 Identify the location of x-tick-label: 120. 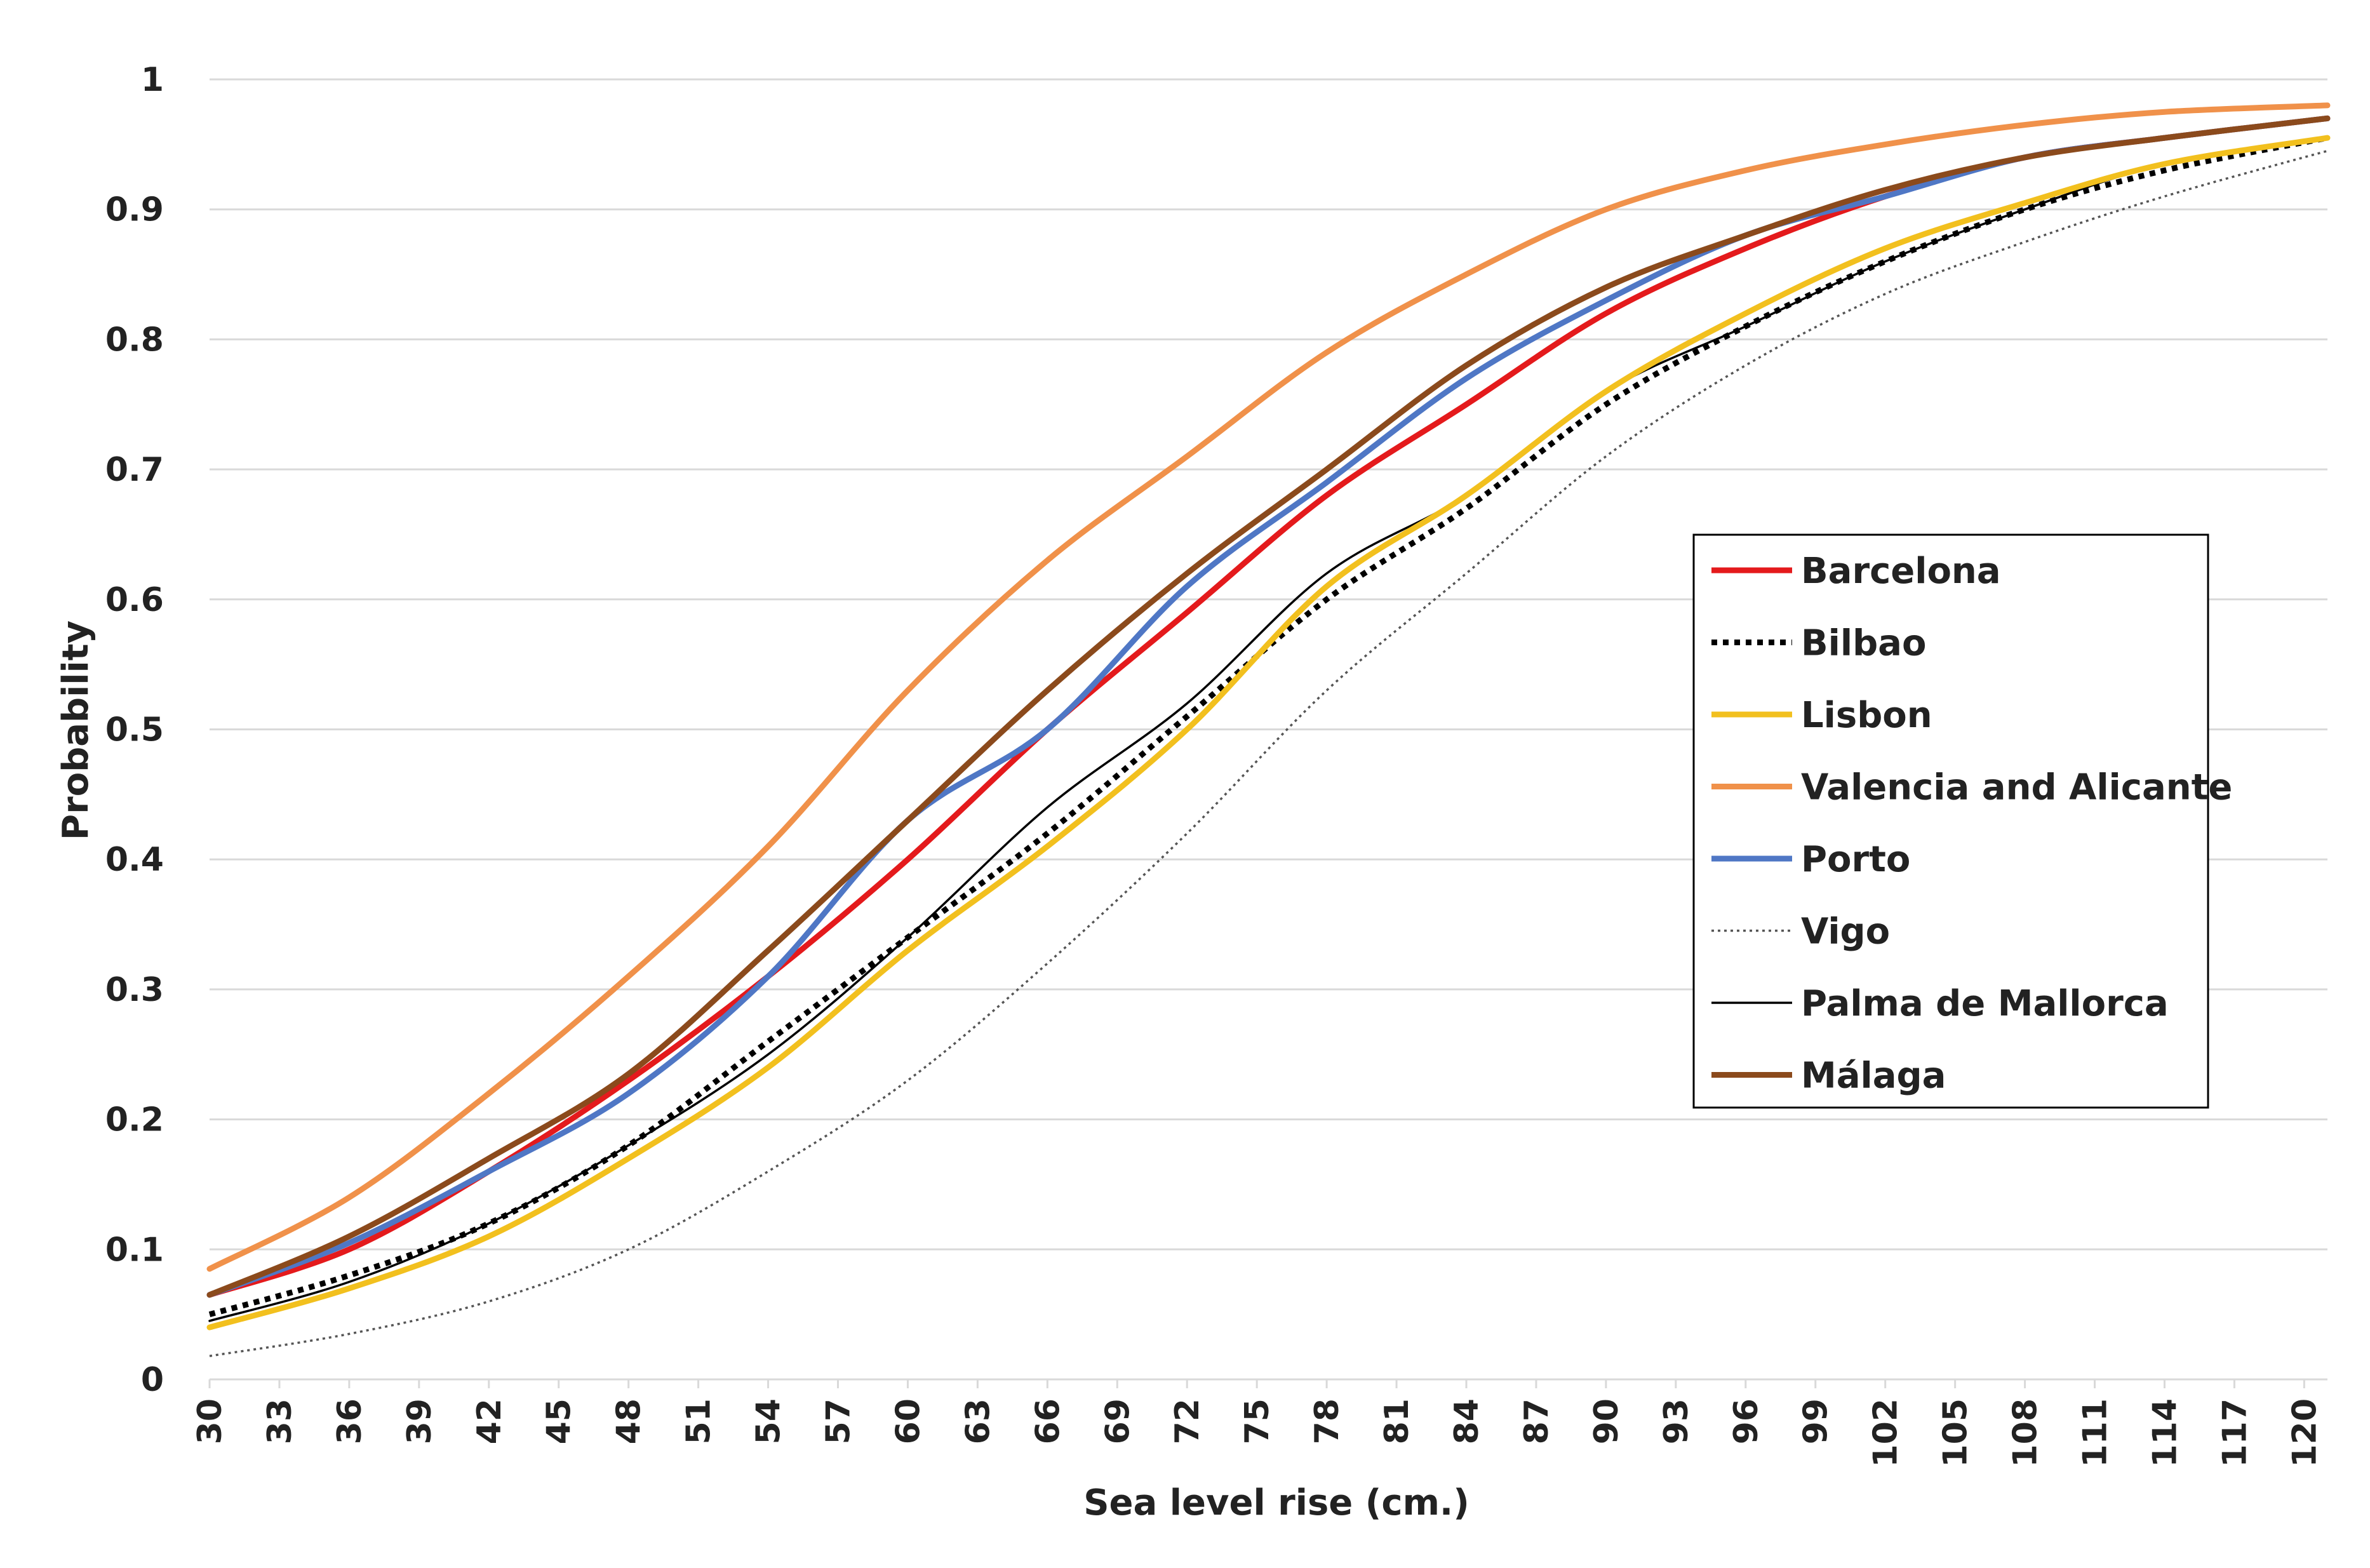
(2305, 1433).